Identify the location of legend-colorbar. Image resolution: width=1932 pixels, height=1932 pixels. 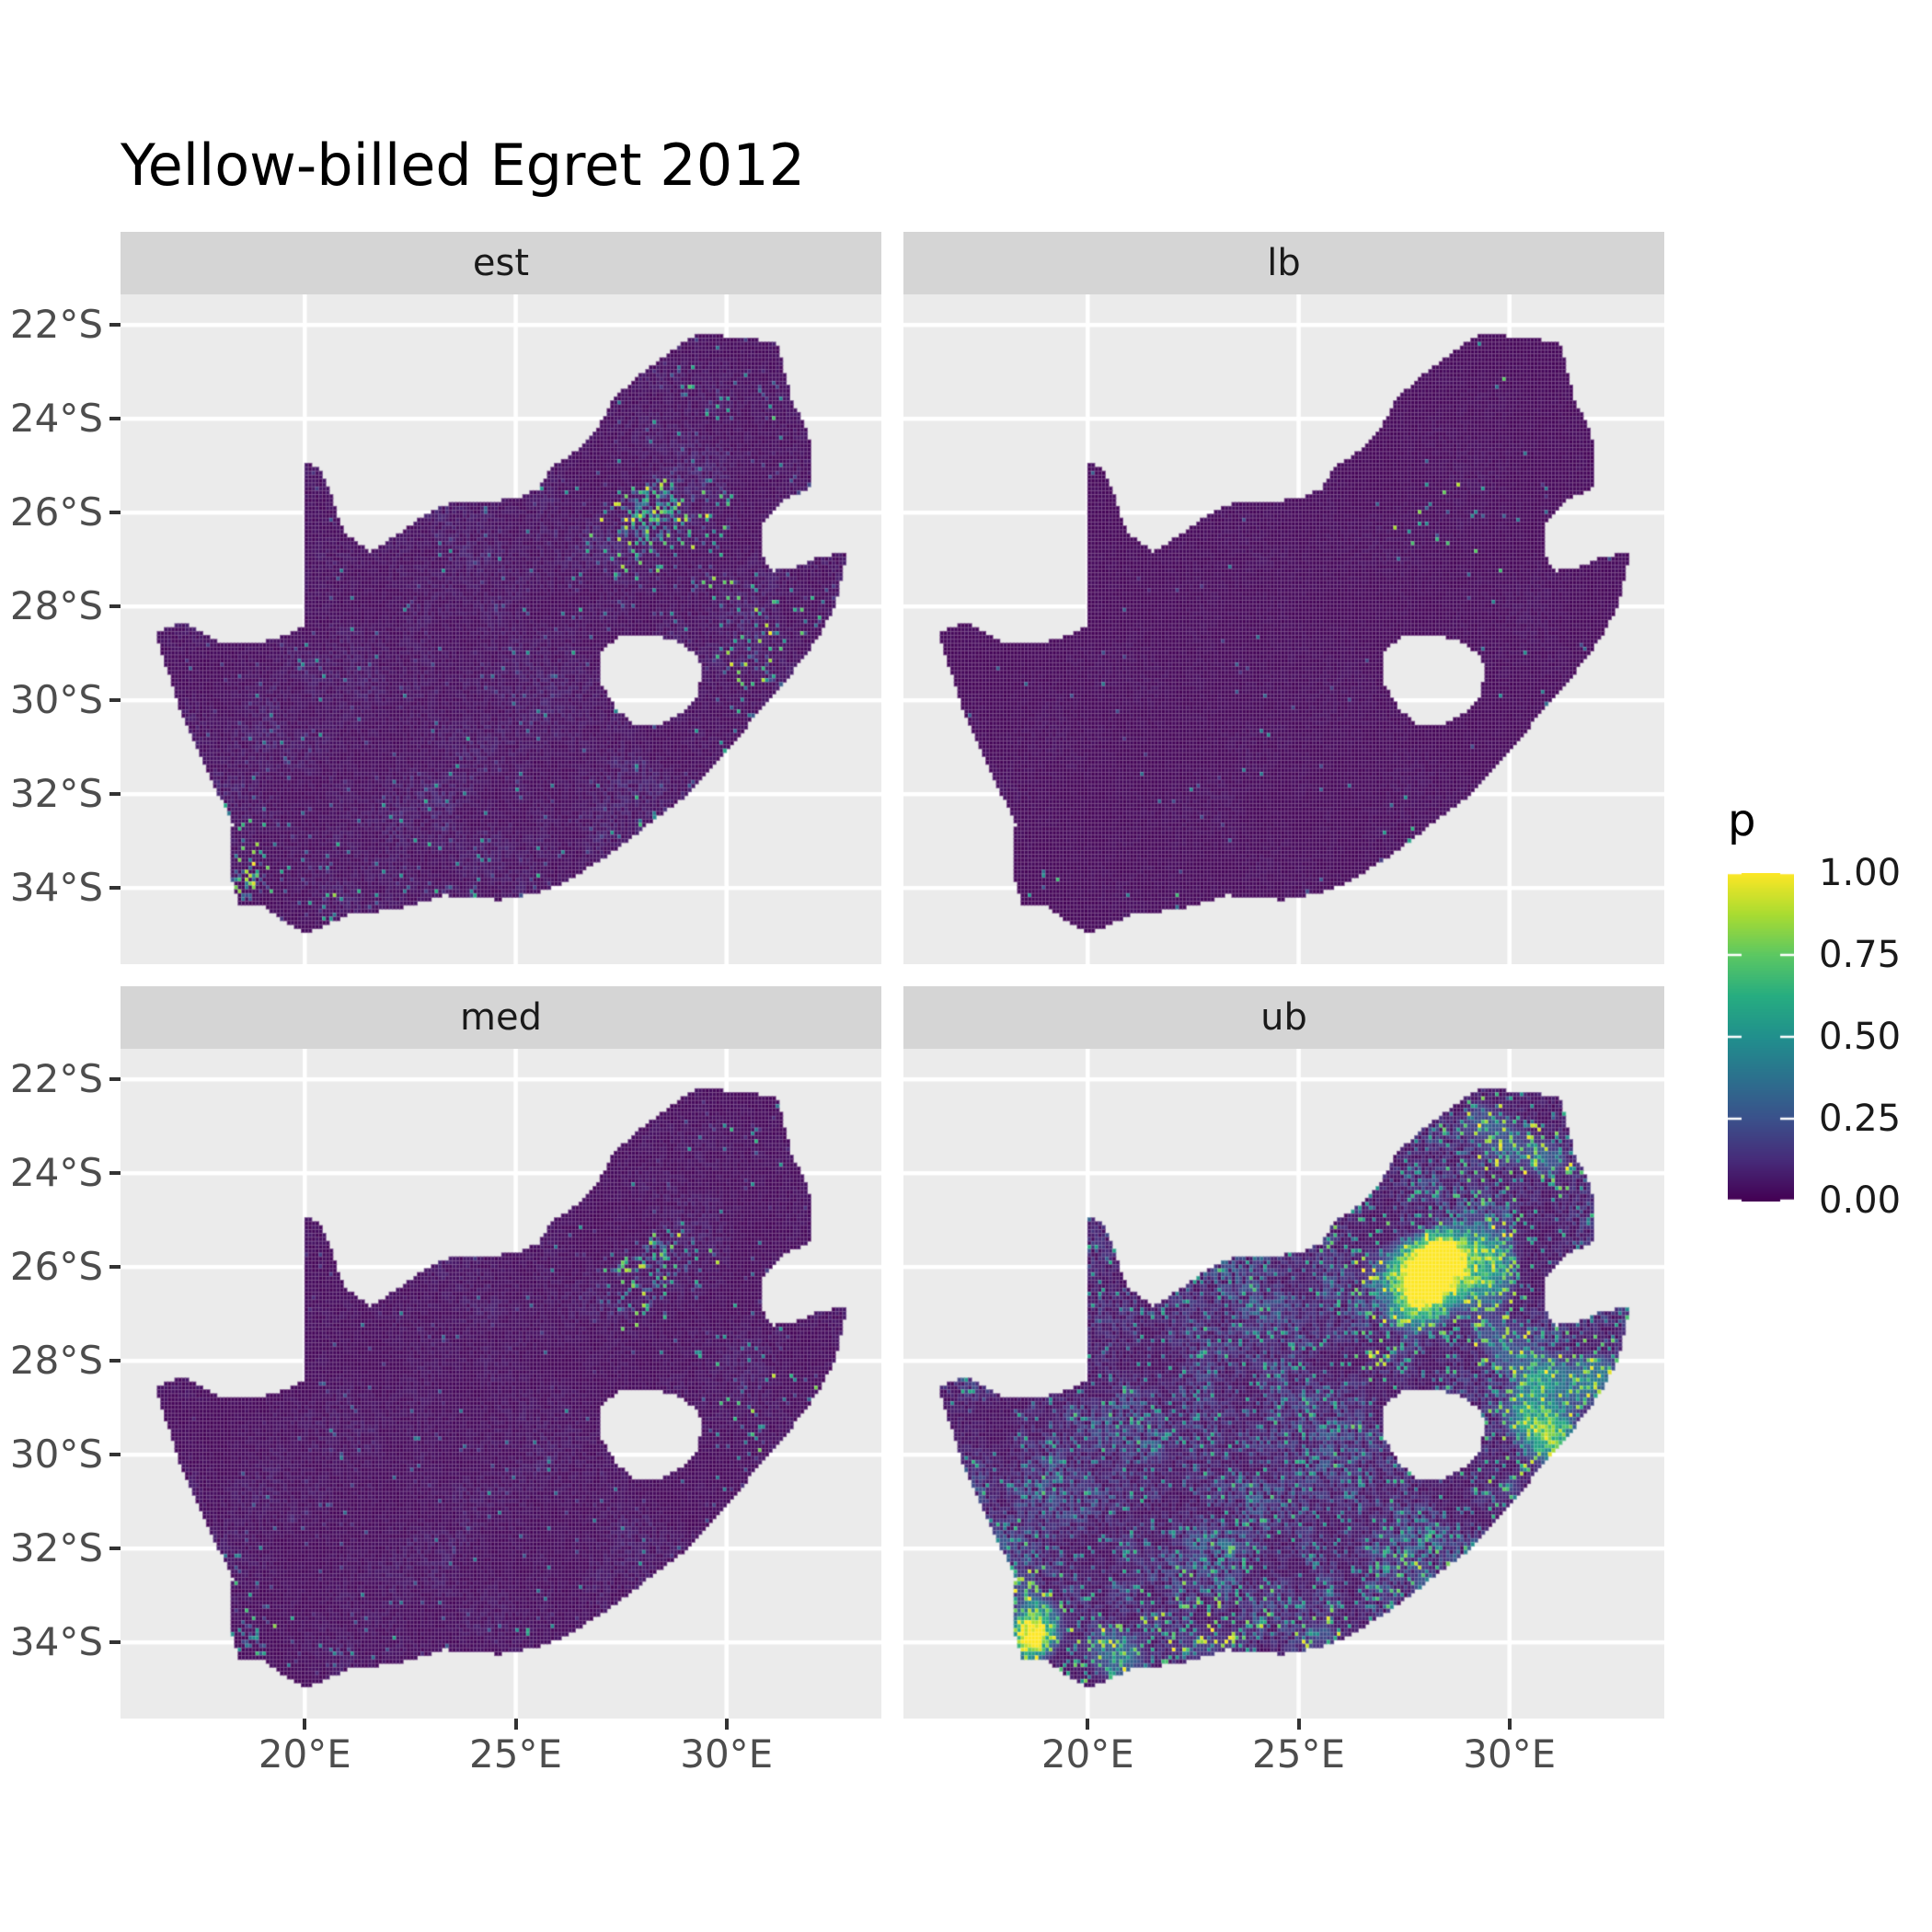
(1761, 1037).